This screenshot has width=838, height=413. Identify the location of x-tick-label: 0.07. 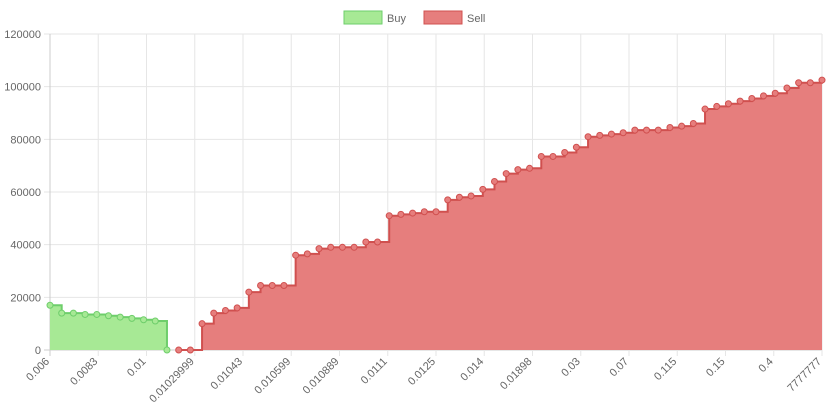
(619, 368).